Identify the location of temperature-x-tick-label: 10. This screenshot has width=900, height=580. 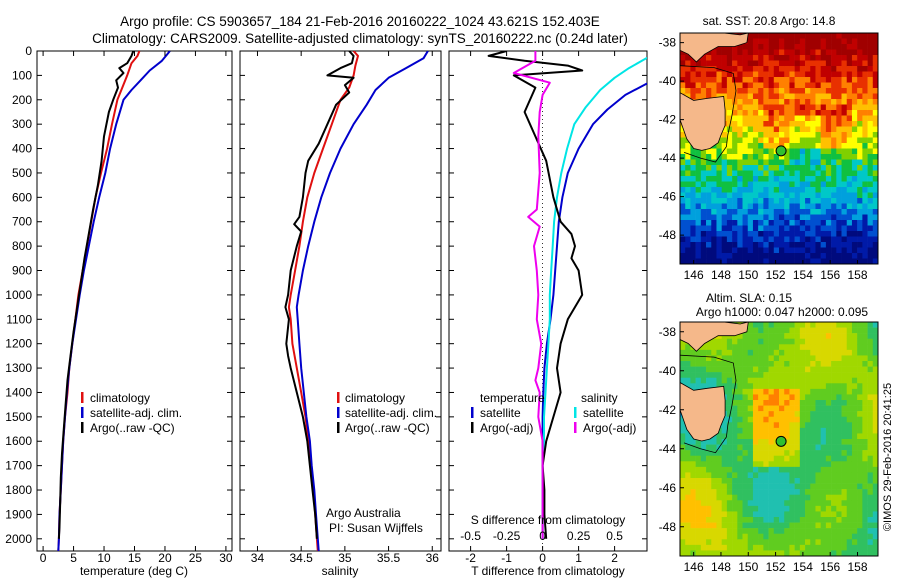
(104, 558).